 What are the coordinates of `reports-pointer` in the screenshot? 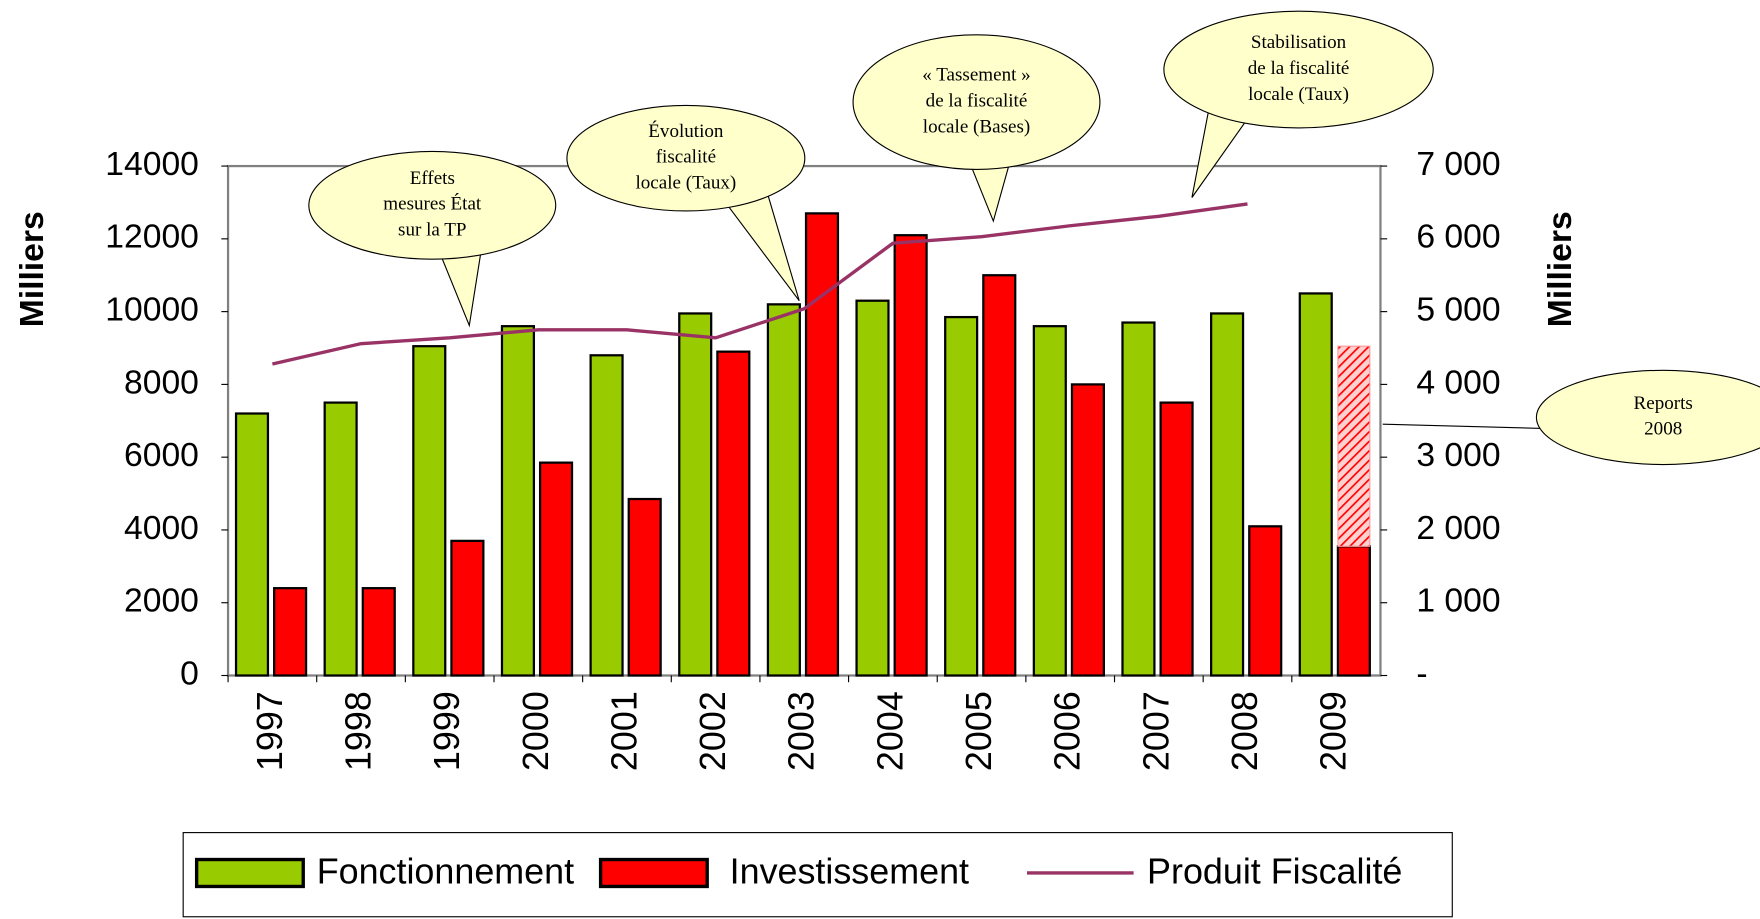 It's located at (1467, 426).